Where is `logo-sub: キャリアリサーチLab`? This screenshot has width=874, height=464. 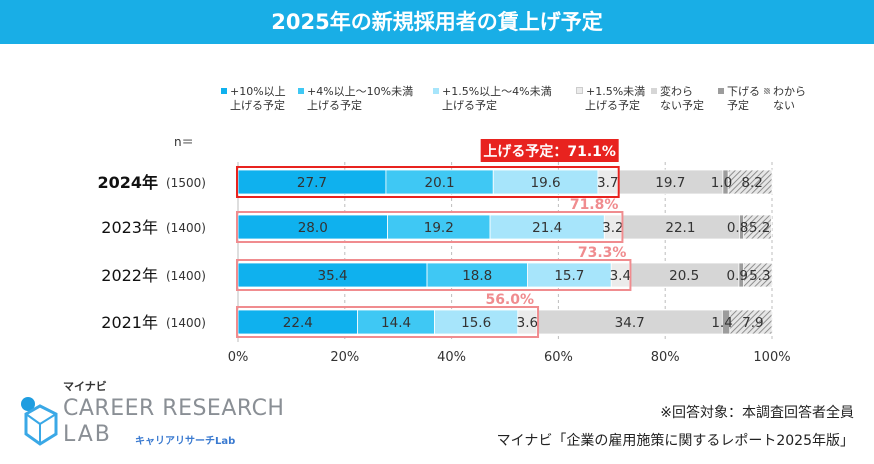 logo-sub: キャリアリサーチLab is located at coordinates (185, 441).